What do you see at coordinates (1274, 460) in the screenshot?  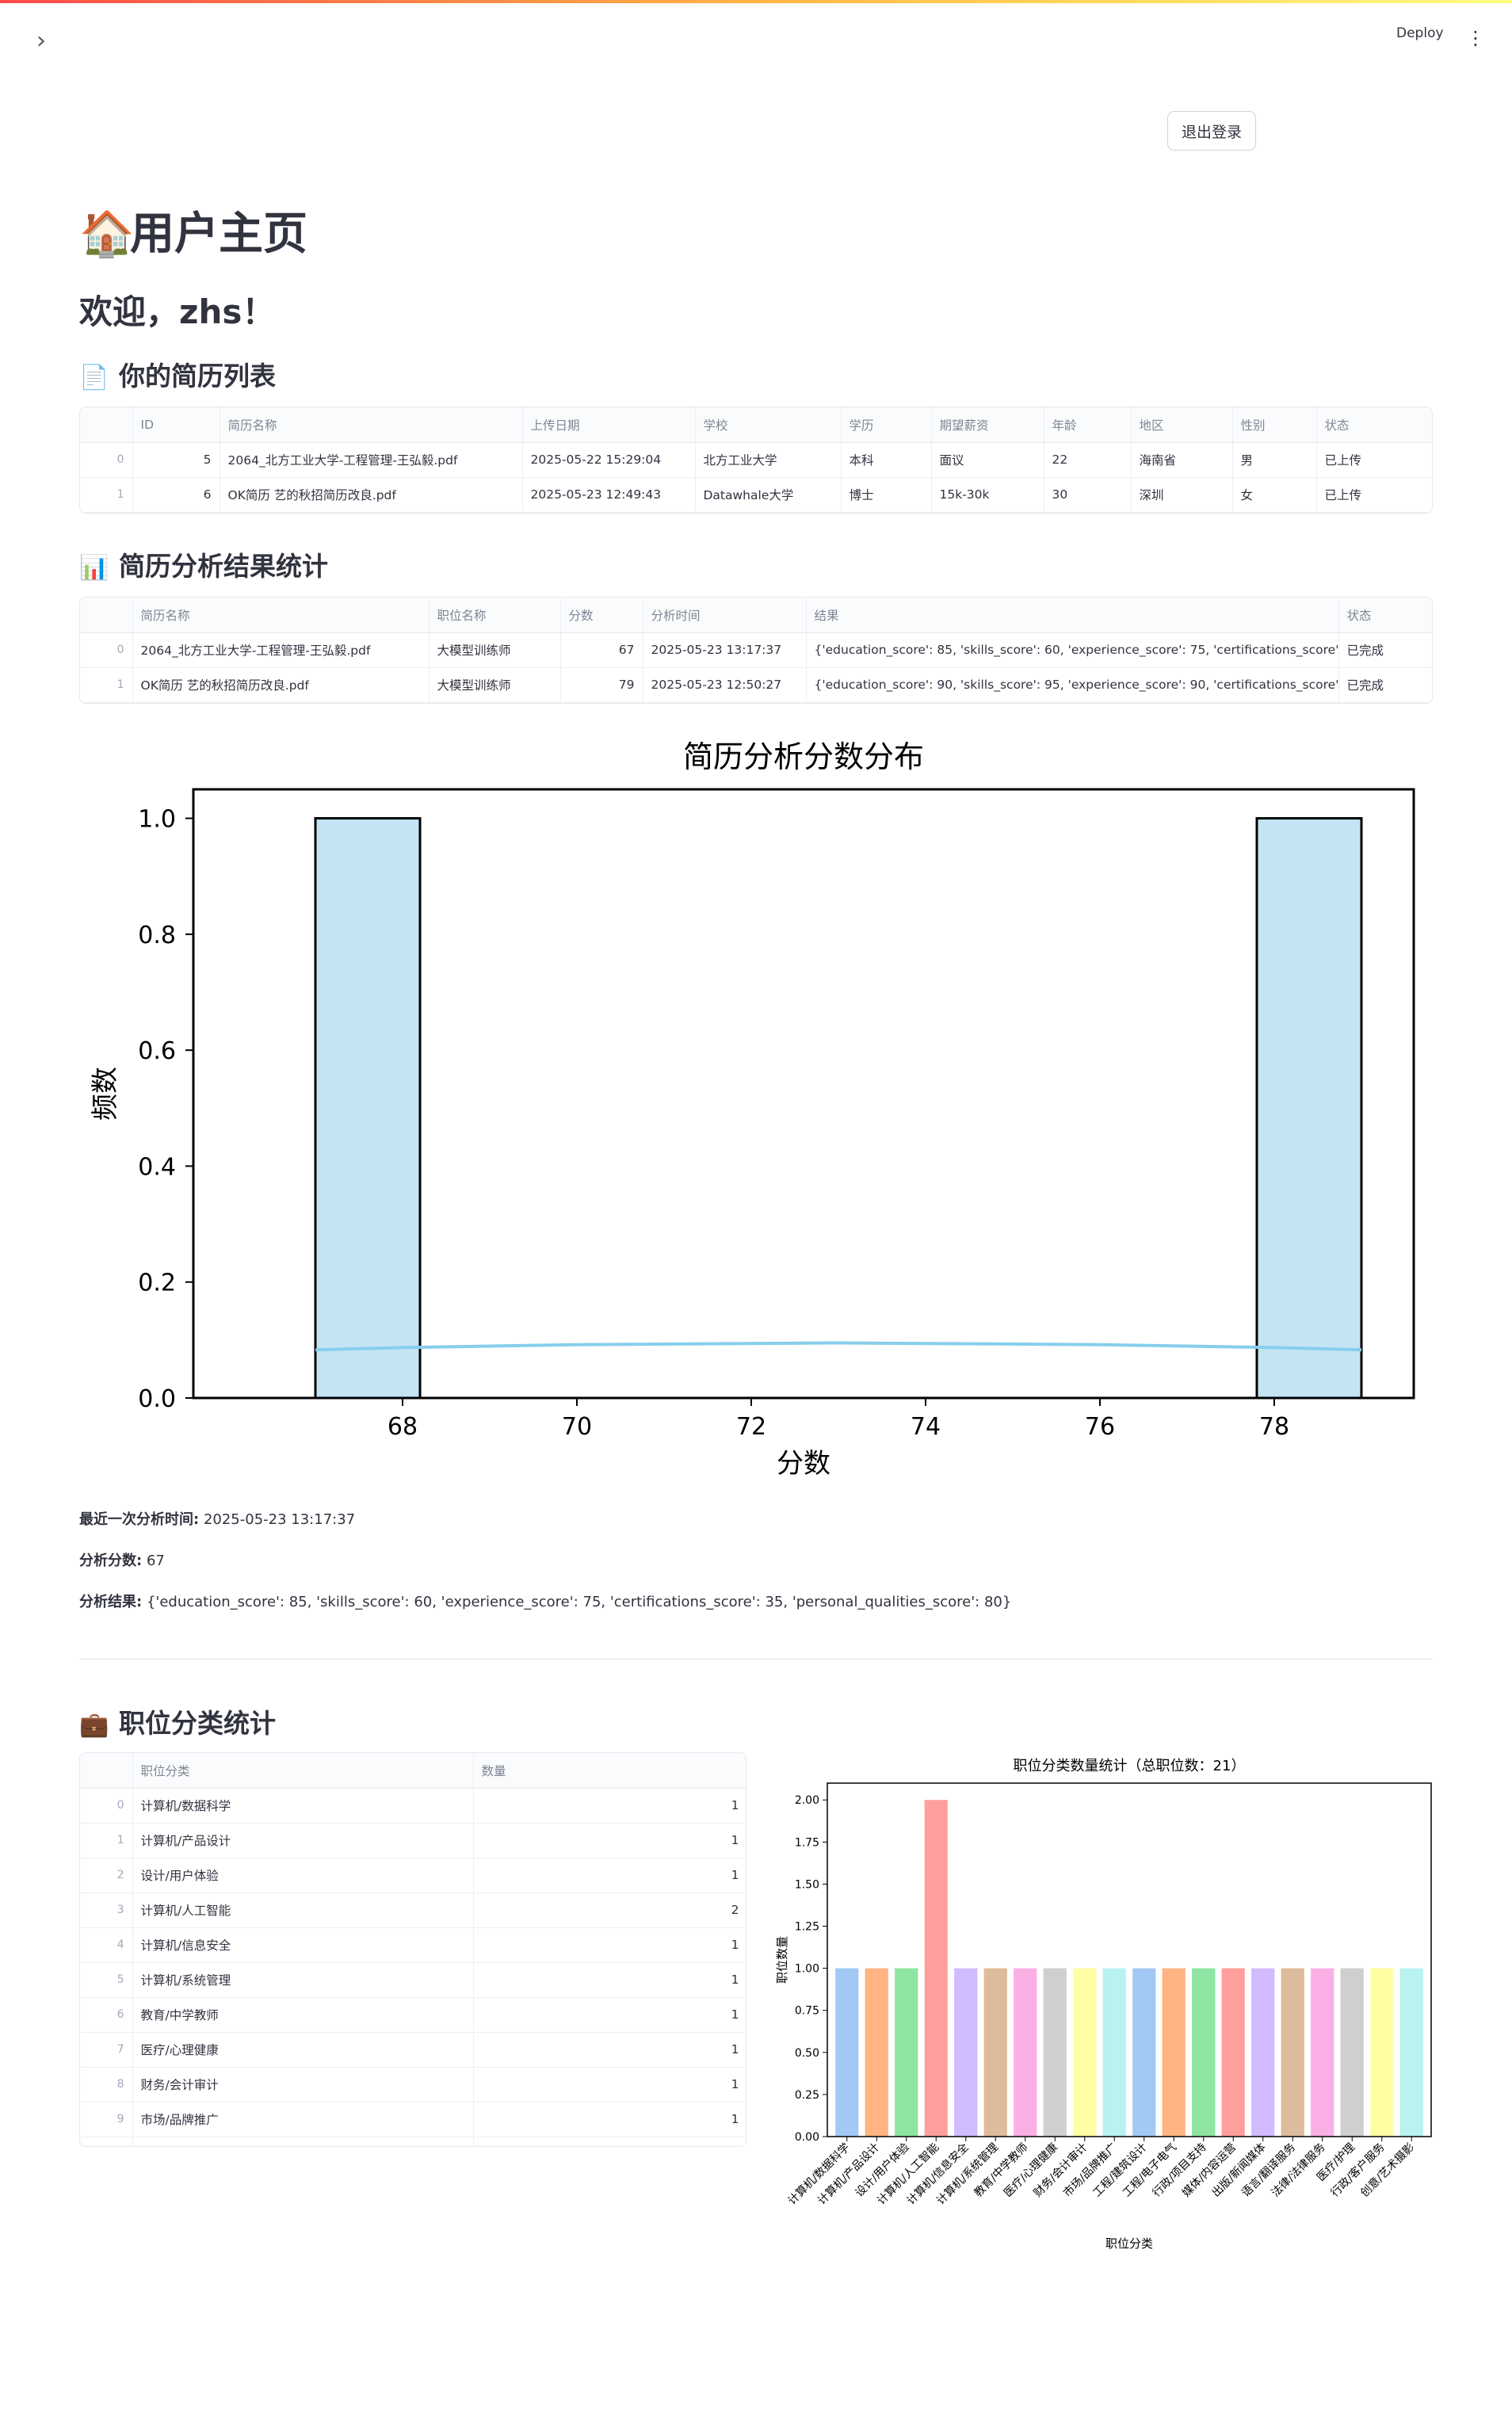 I see `table-cell: 男` at bounding box center [1274, 460].